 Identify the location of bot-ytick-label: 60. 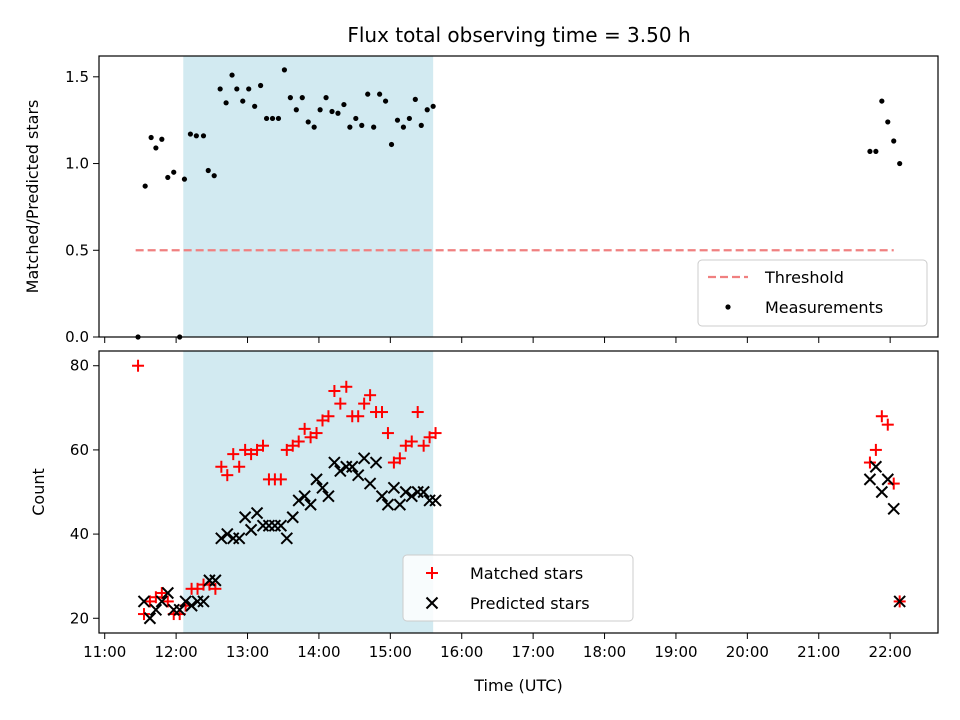
(79, 450).